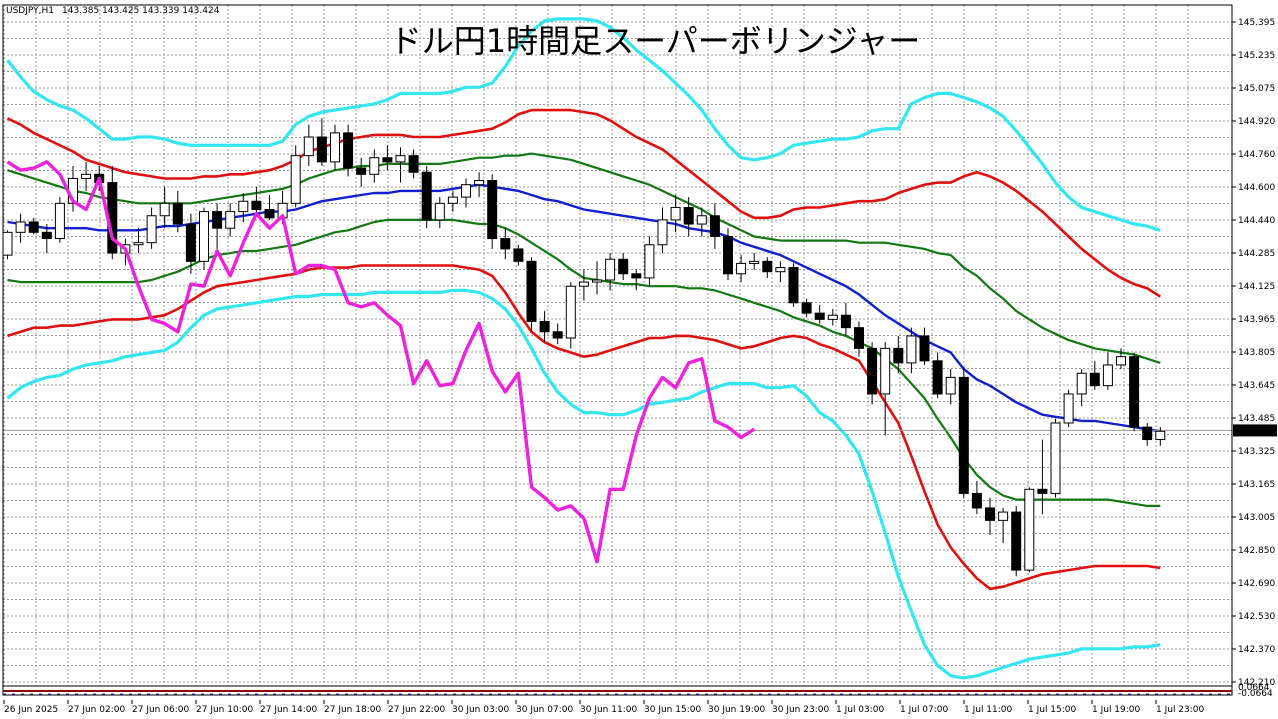 The image size is (1278, 719). Describe the element at coordinates (655, 41) in the screenshot. I see `chart-title: ドル円1時間足スーパーボリンジャー` at that location.